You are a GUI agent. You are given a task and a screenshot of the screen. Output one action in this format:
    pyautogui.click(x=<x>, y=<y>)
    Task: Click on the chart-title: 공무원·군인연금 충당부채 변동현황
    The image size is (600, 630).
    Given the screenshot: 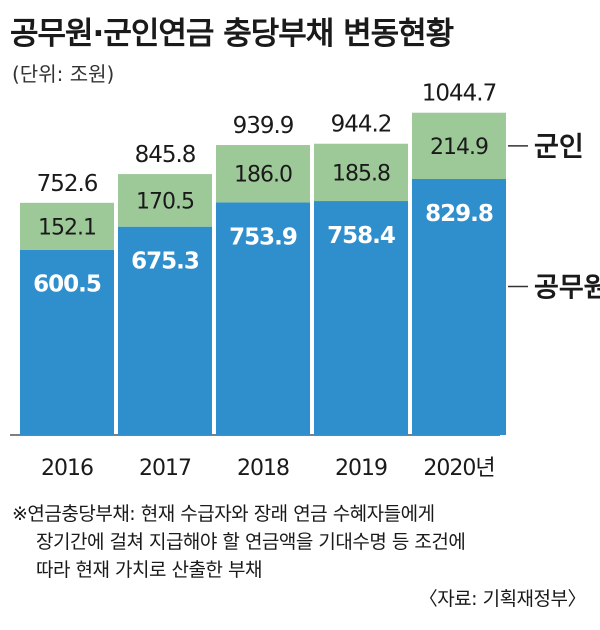 What is the action you would take?
    pyautogui.click(x=232, y=34)
    